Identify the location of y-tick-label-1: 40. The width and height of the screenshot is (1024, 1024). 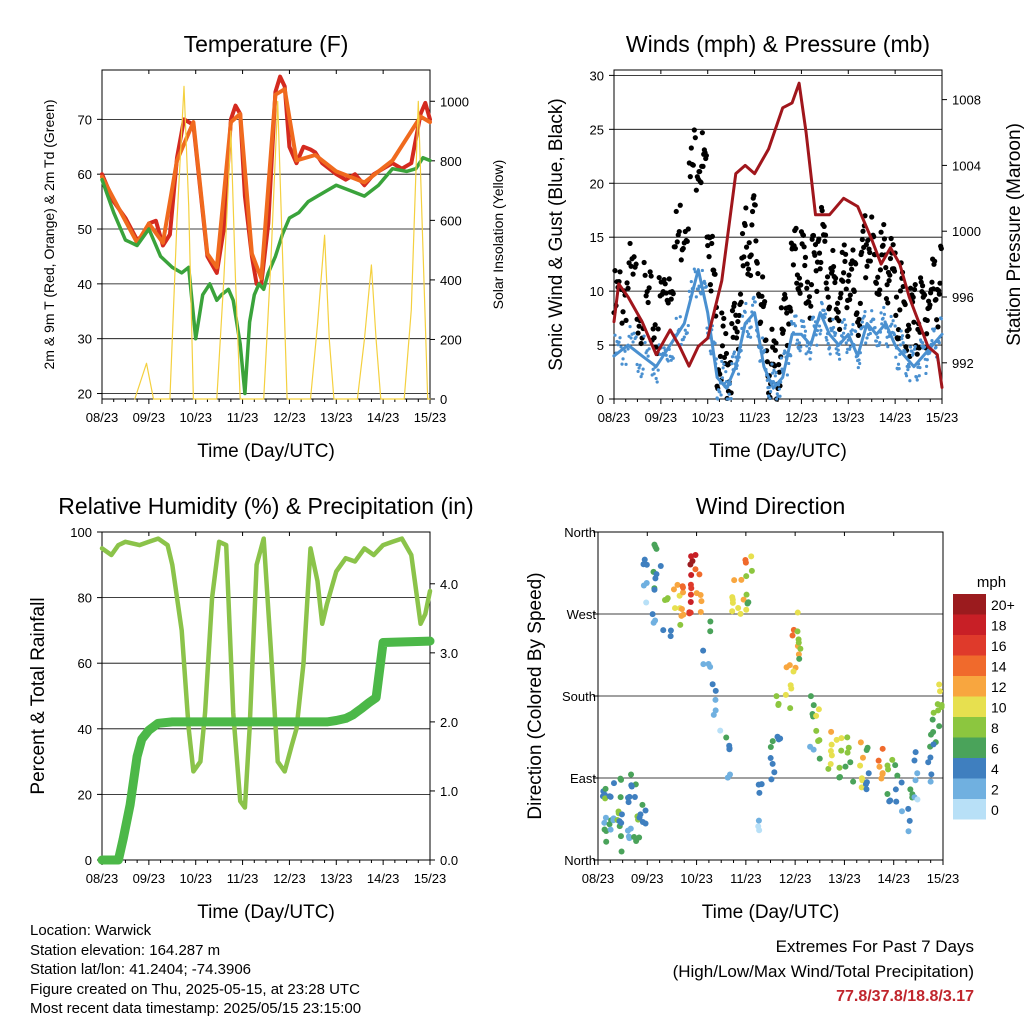
(85, 284).